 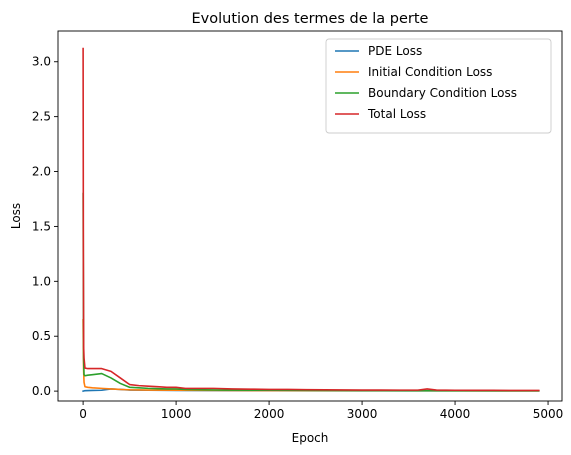 What do you see at coordinates (41, 281) in the screenshot?
I see `y-tick-label: 1.0` at bounding box center [41, 281].